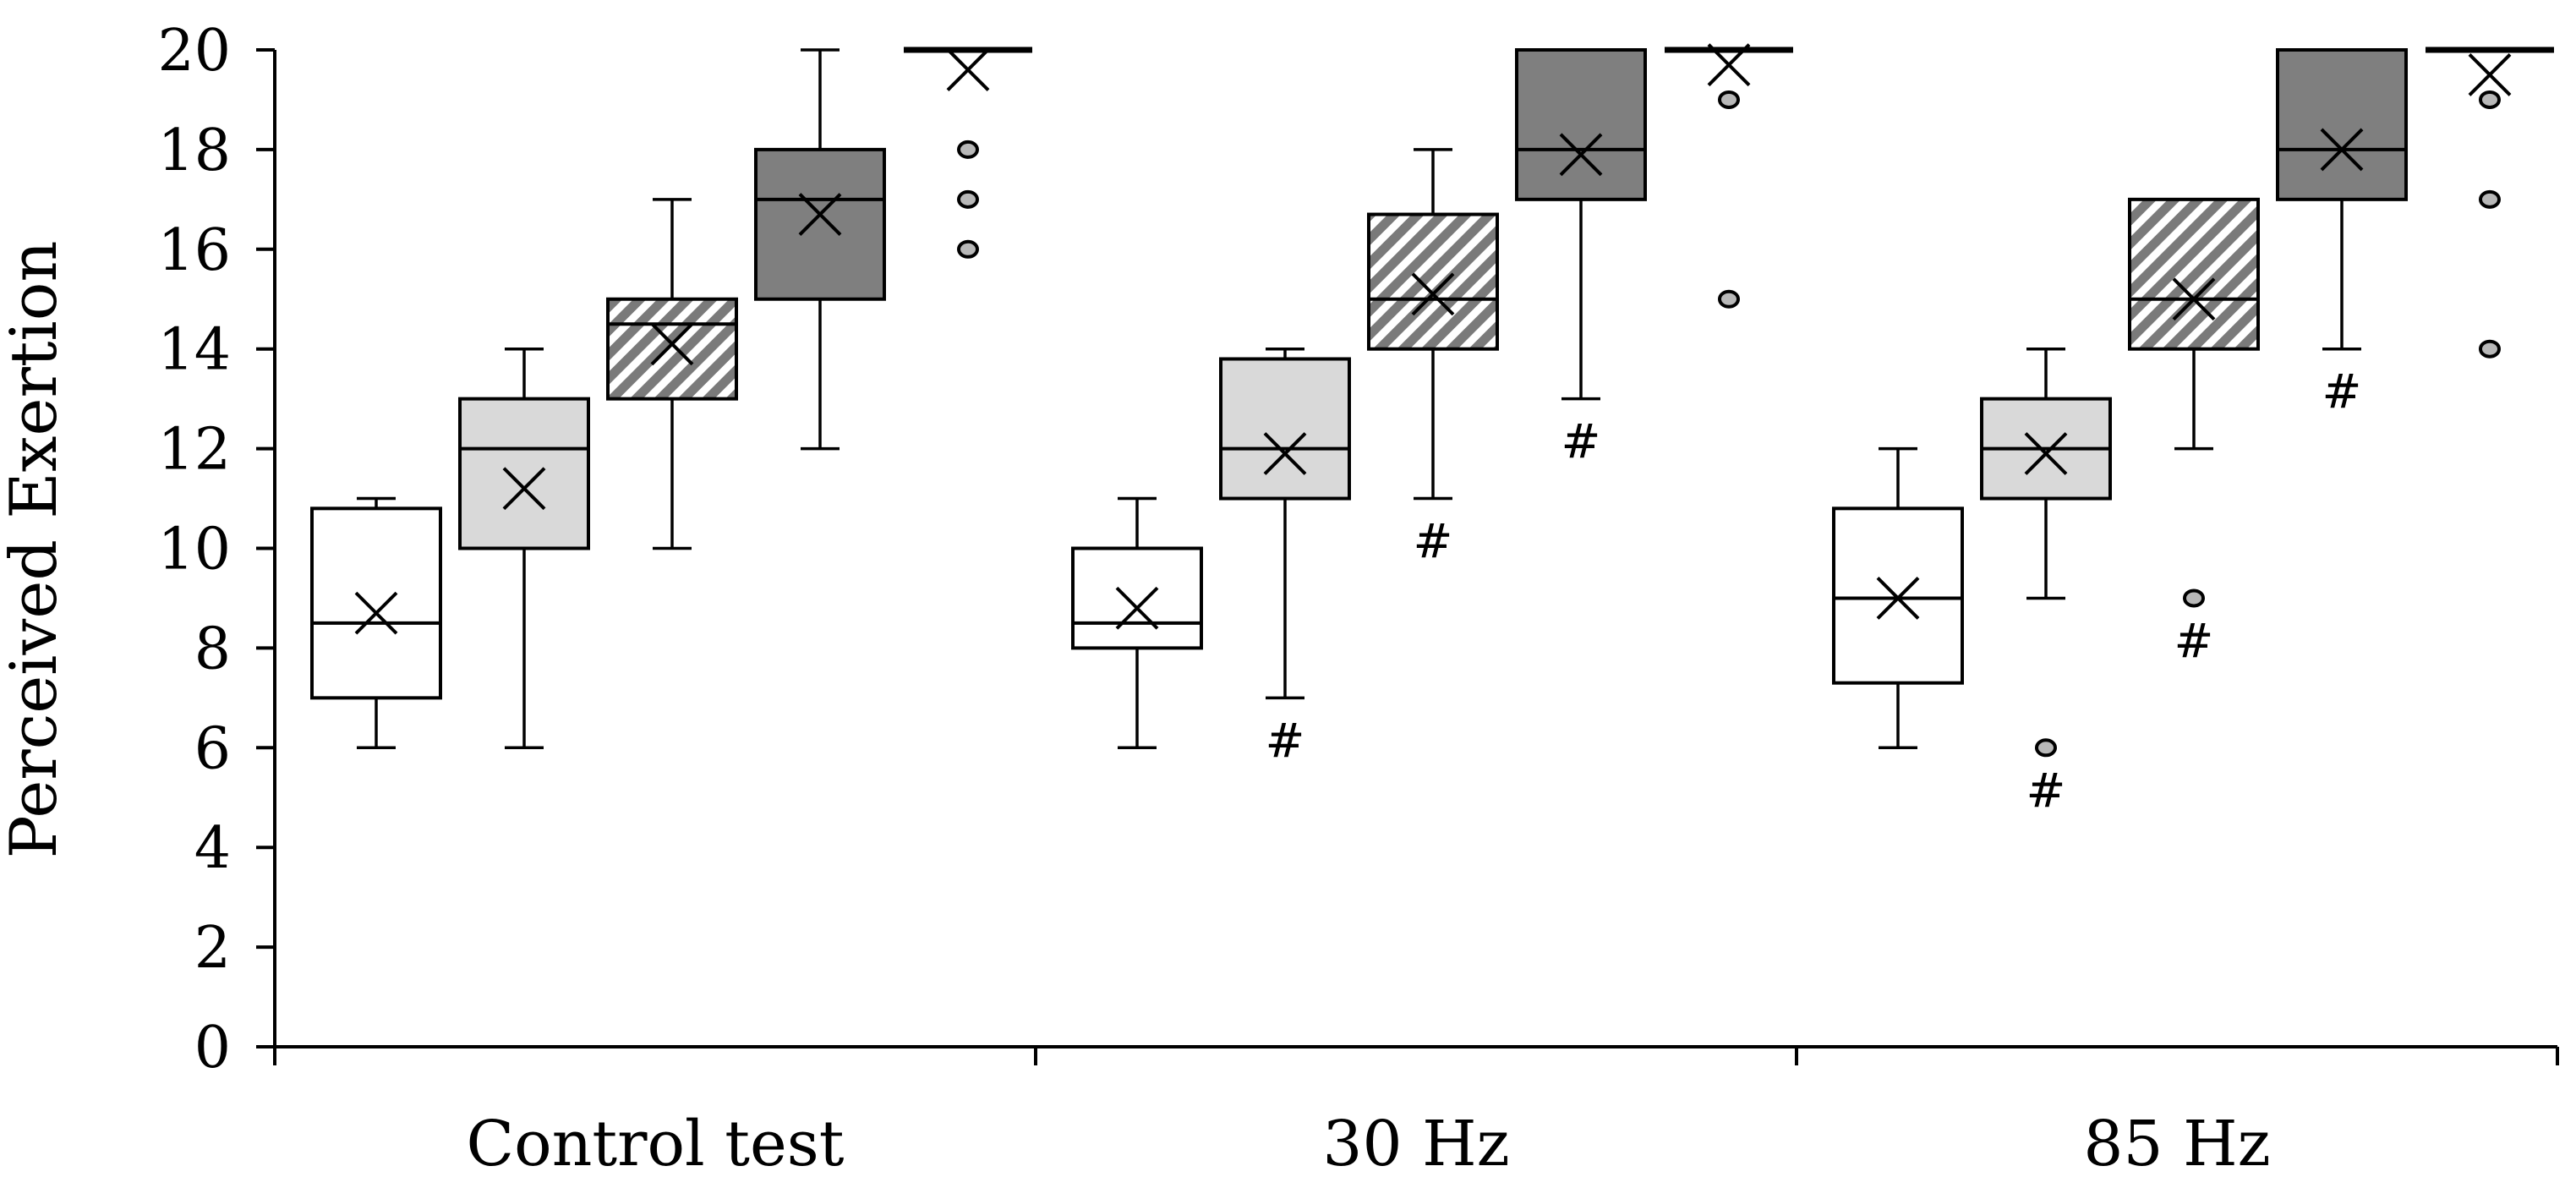  What do you see at coordinates (194, 51) in the screenshot?
I see `y-tick-label: 20` at bounding box center [194, 51].